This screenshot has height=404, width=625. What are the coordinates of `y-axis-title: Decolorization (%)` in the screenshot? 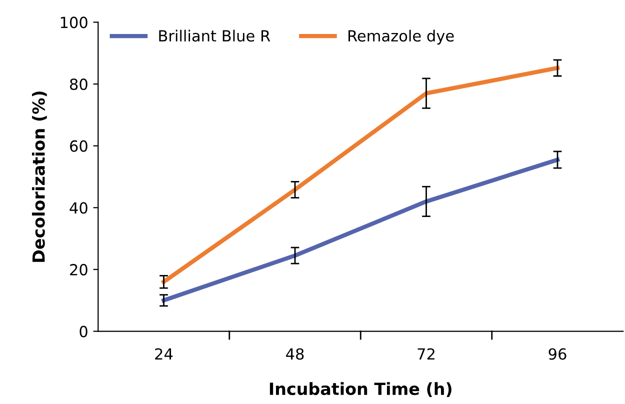 It's located at (39, 177).